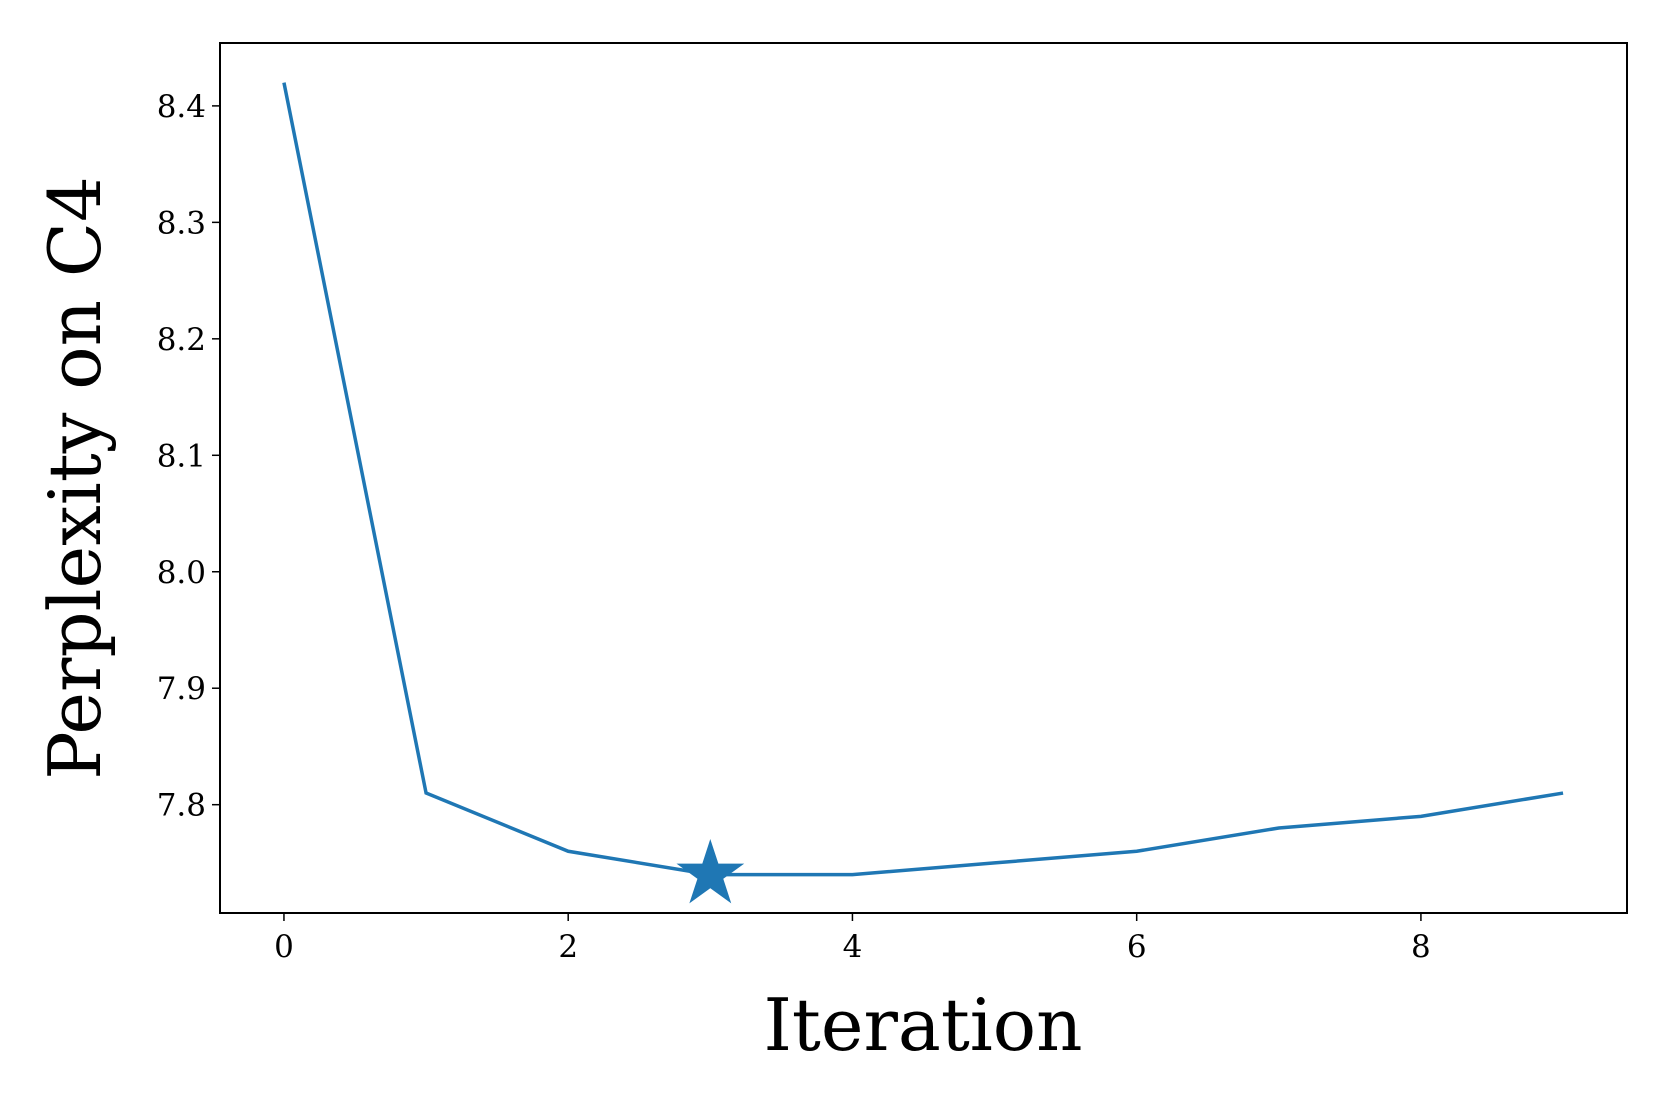  Describe the element at coordinates (181, 573) in the screenshot. I see `y-tick-label: 8.0` at that location.